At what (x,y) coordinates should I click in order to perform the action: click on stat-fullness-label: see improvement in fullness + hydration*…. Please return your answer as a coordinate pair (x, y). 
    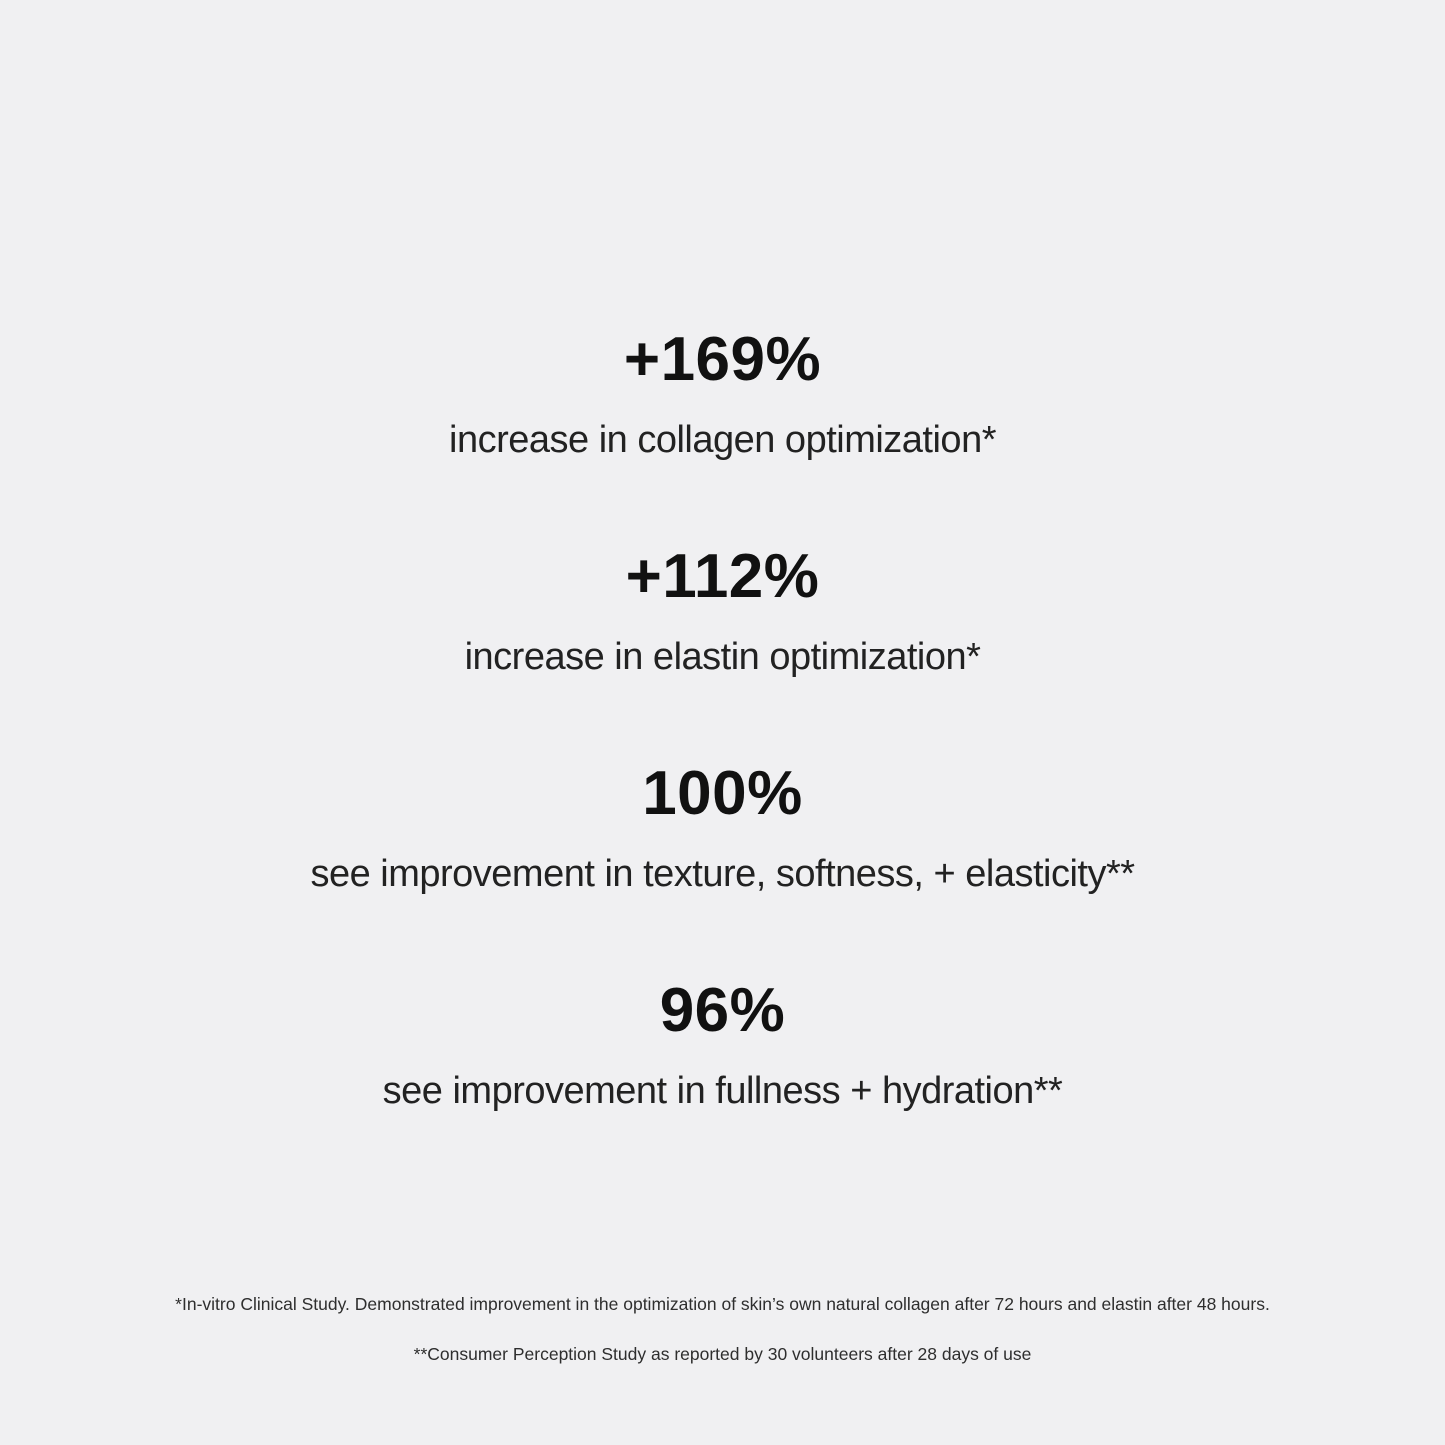
    Looking at the image, I should click on (722, 1091).